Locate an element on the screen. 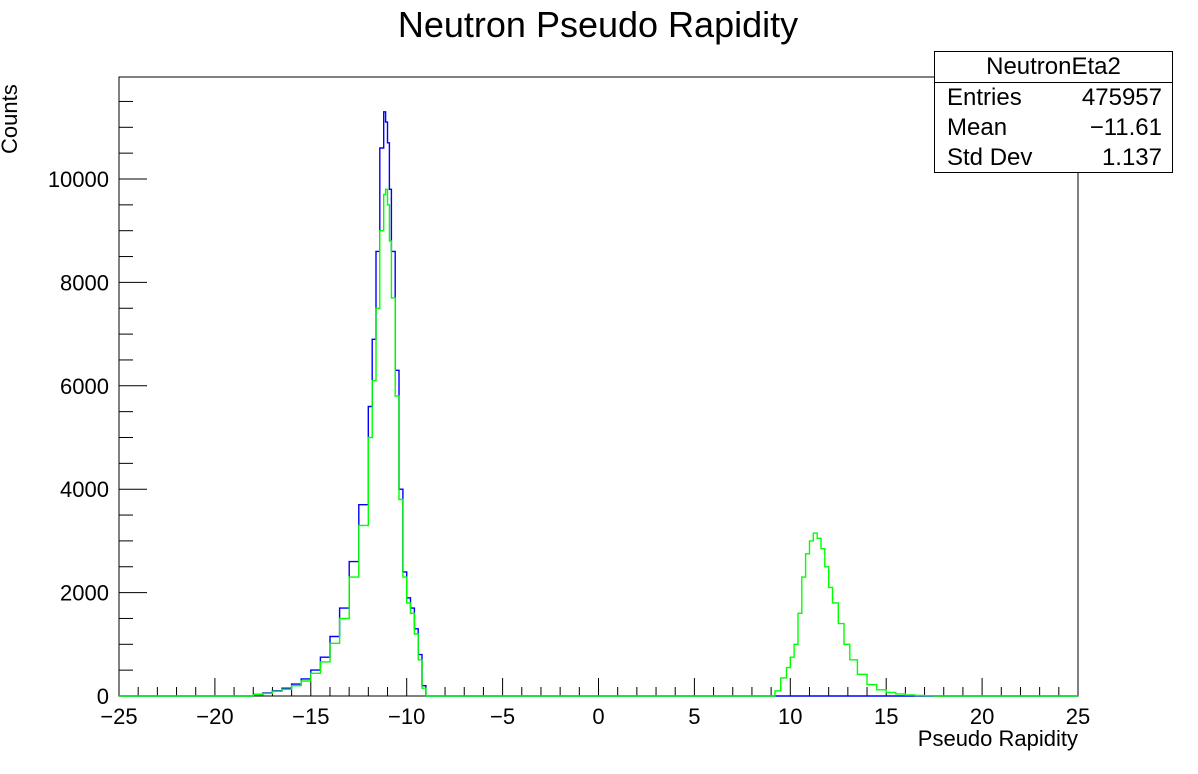 The width and height of the screenshot is (1198, 774). y-tick-label: 10000 is located at coordinates (78, 179).